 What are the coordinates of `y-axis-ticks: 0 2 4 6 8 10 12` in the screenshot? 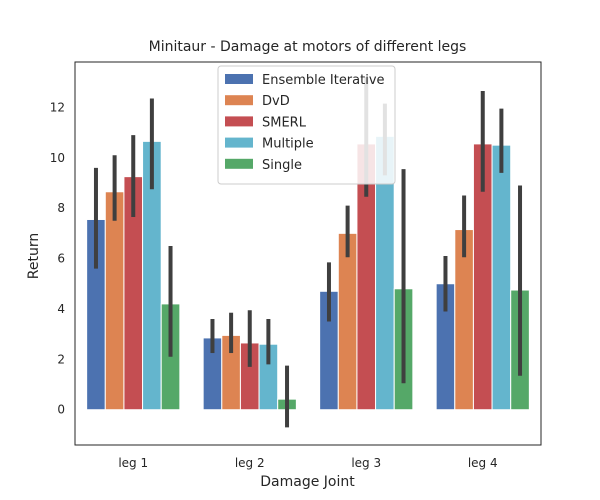 It's located at (57, 258).